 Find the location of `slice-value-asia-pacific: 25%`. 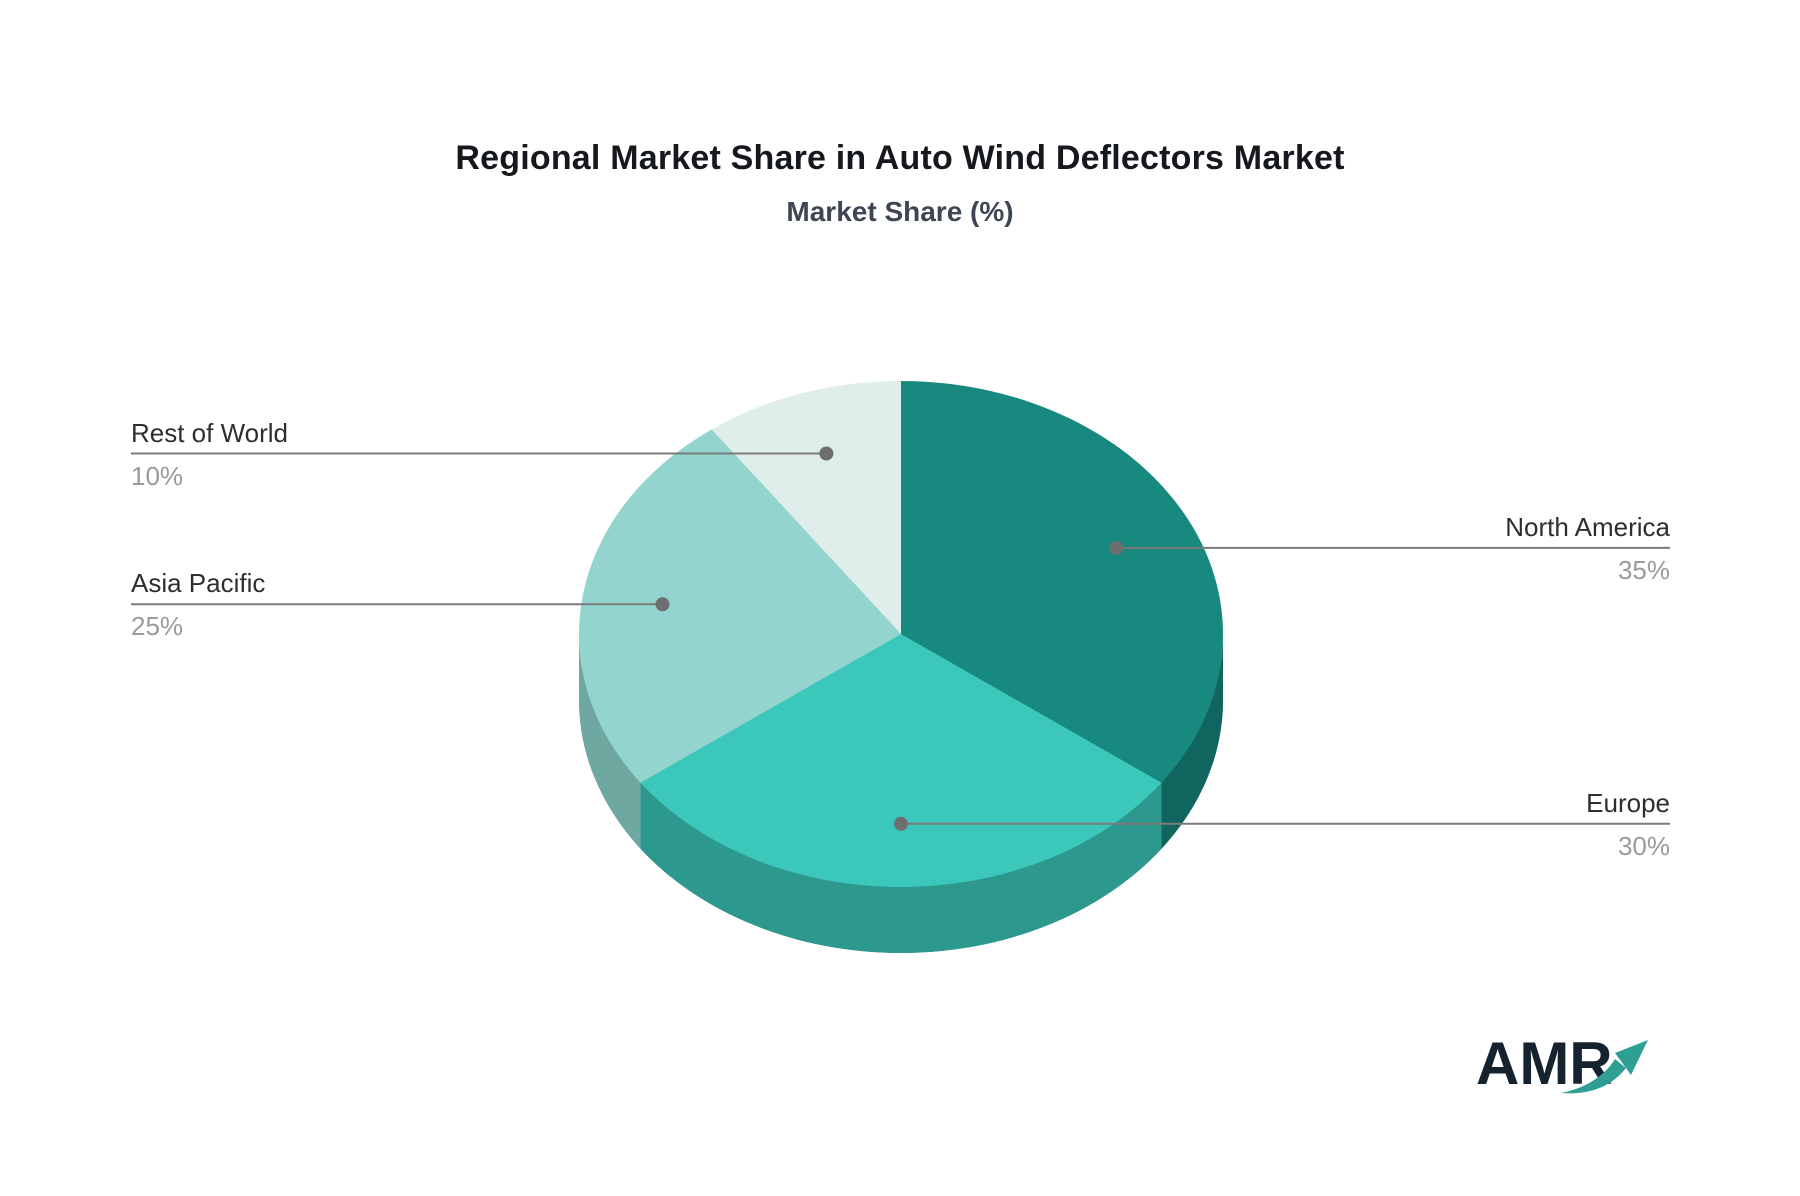

slice-value-asia-pacific: 25% is located at coordinates (157, 626).